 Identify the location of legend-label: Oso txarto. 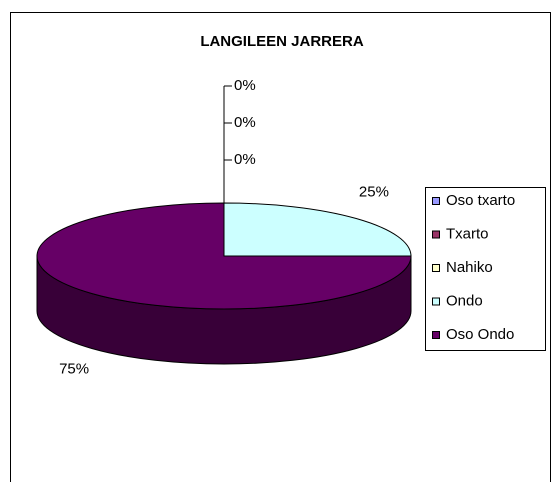
(480, 200).